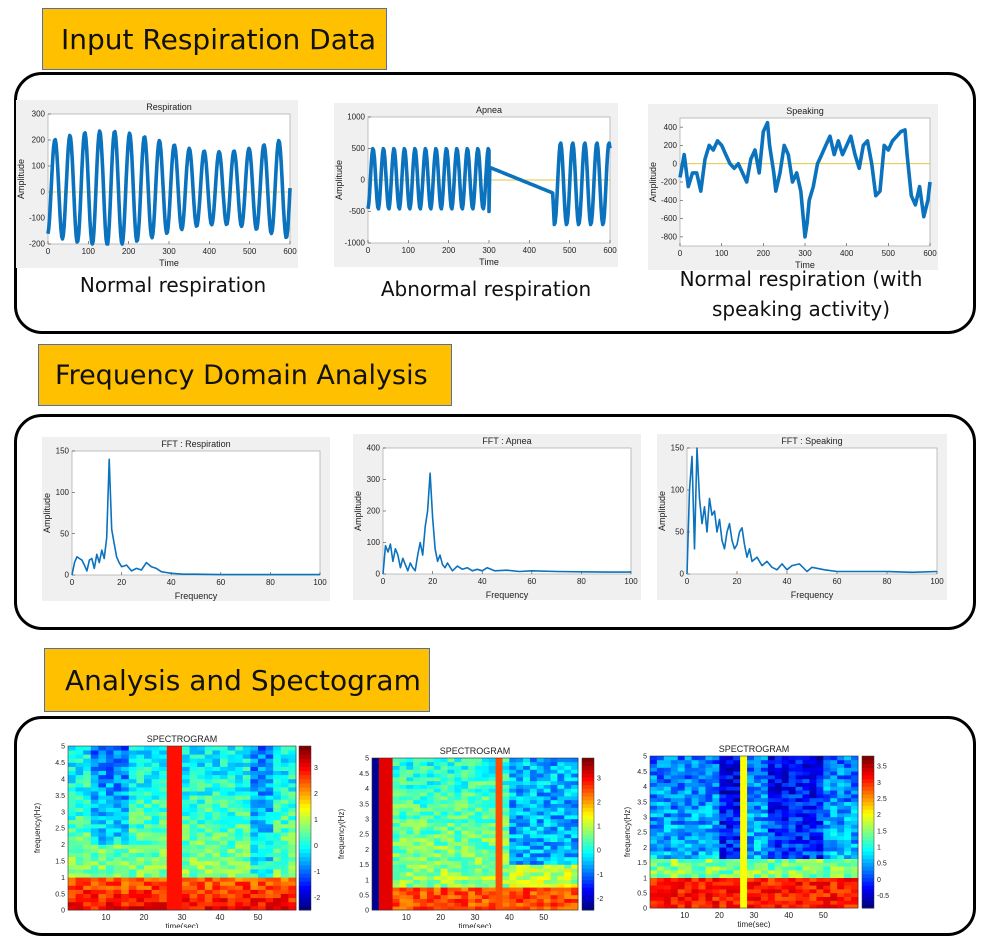 This screenshot has height=946, width=987. I want to click on x-tick-label: 40, so click(171, 582).